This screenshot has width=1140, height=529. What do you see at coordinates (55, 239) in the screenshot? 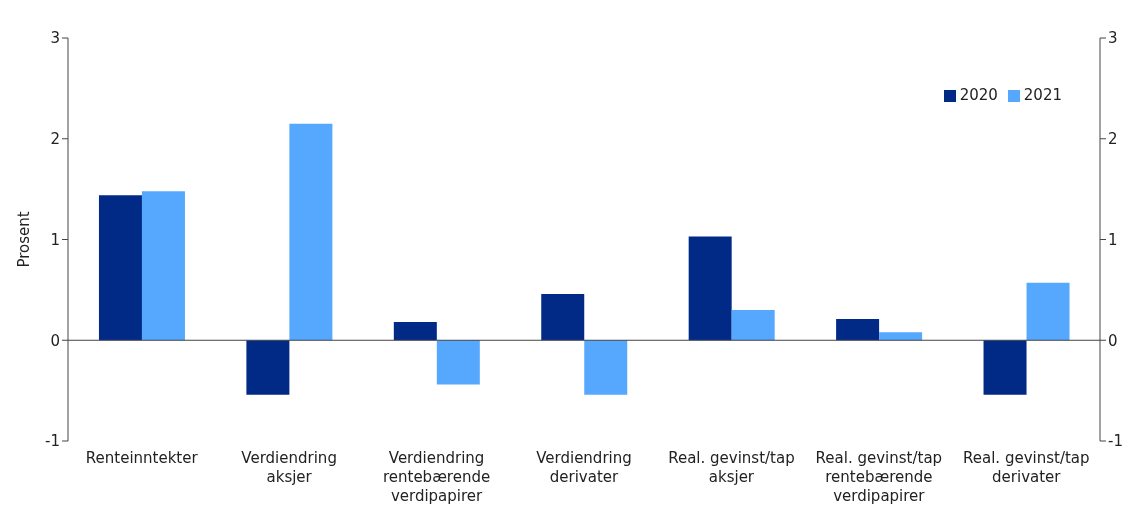
I see `y-tick-label: 1` at bounding box center [55, 239].